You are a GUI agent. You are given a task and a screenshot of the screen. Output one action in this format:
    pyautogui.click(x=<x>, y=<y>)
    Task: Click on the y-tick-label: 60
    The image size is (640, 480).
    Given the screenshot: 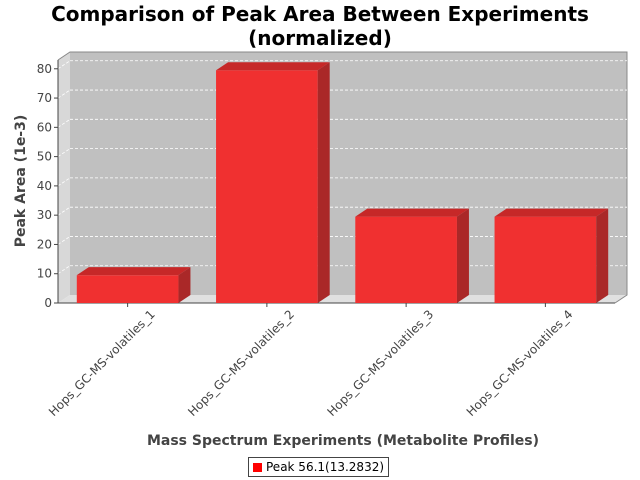 What is the action you would take?
    pyautogui.click(x=44, y=127)
    